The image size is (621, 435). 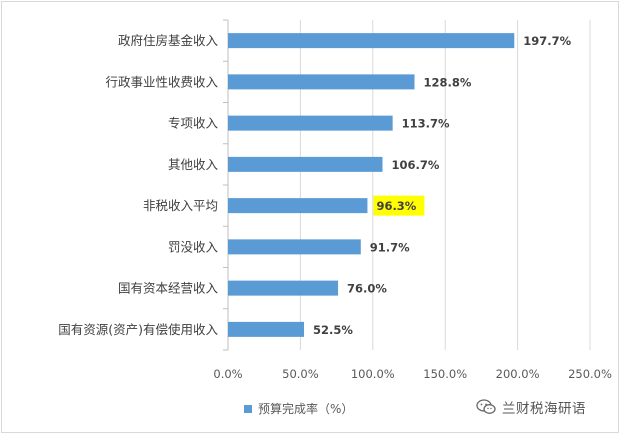 What do you see at coordinates (300, 374) in the screenshot?
I see `x-tick-label: 50.0%` at bounding box center [300, 374].